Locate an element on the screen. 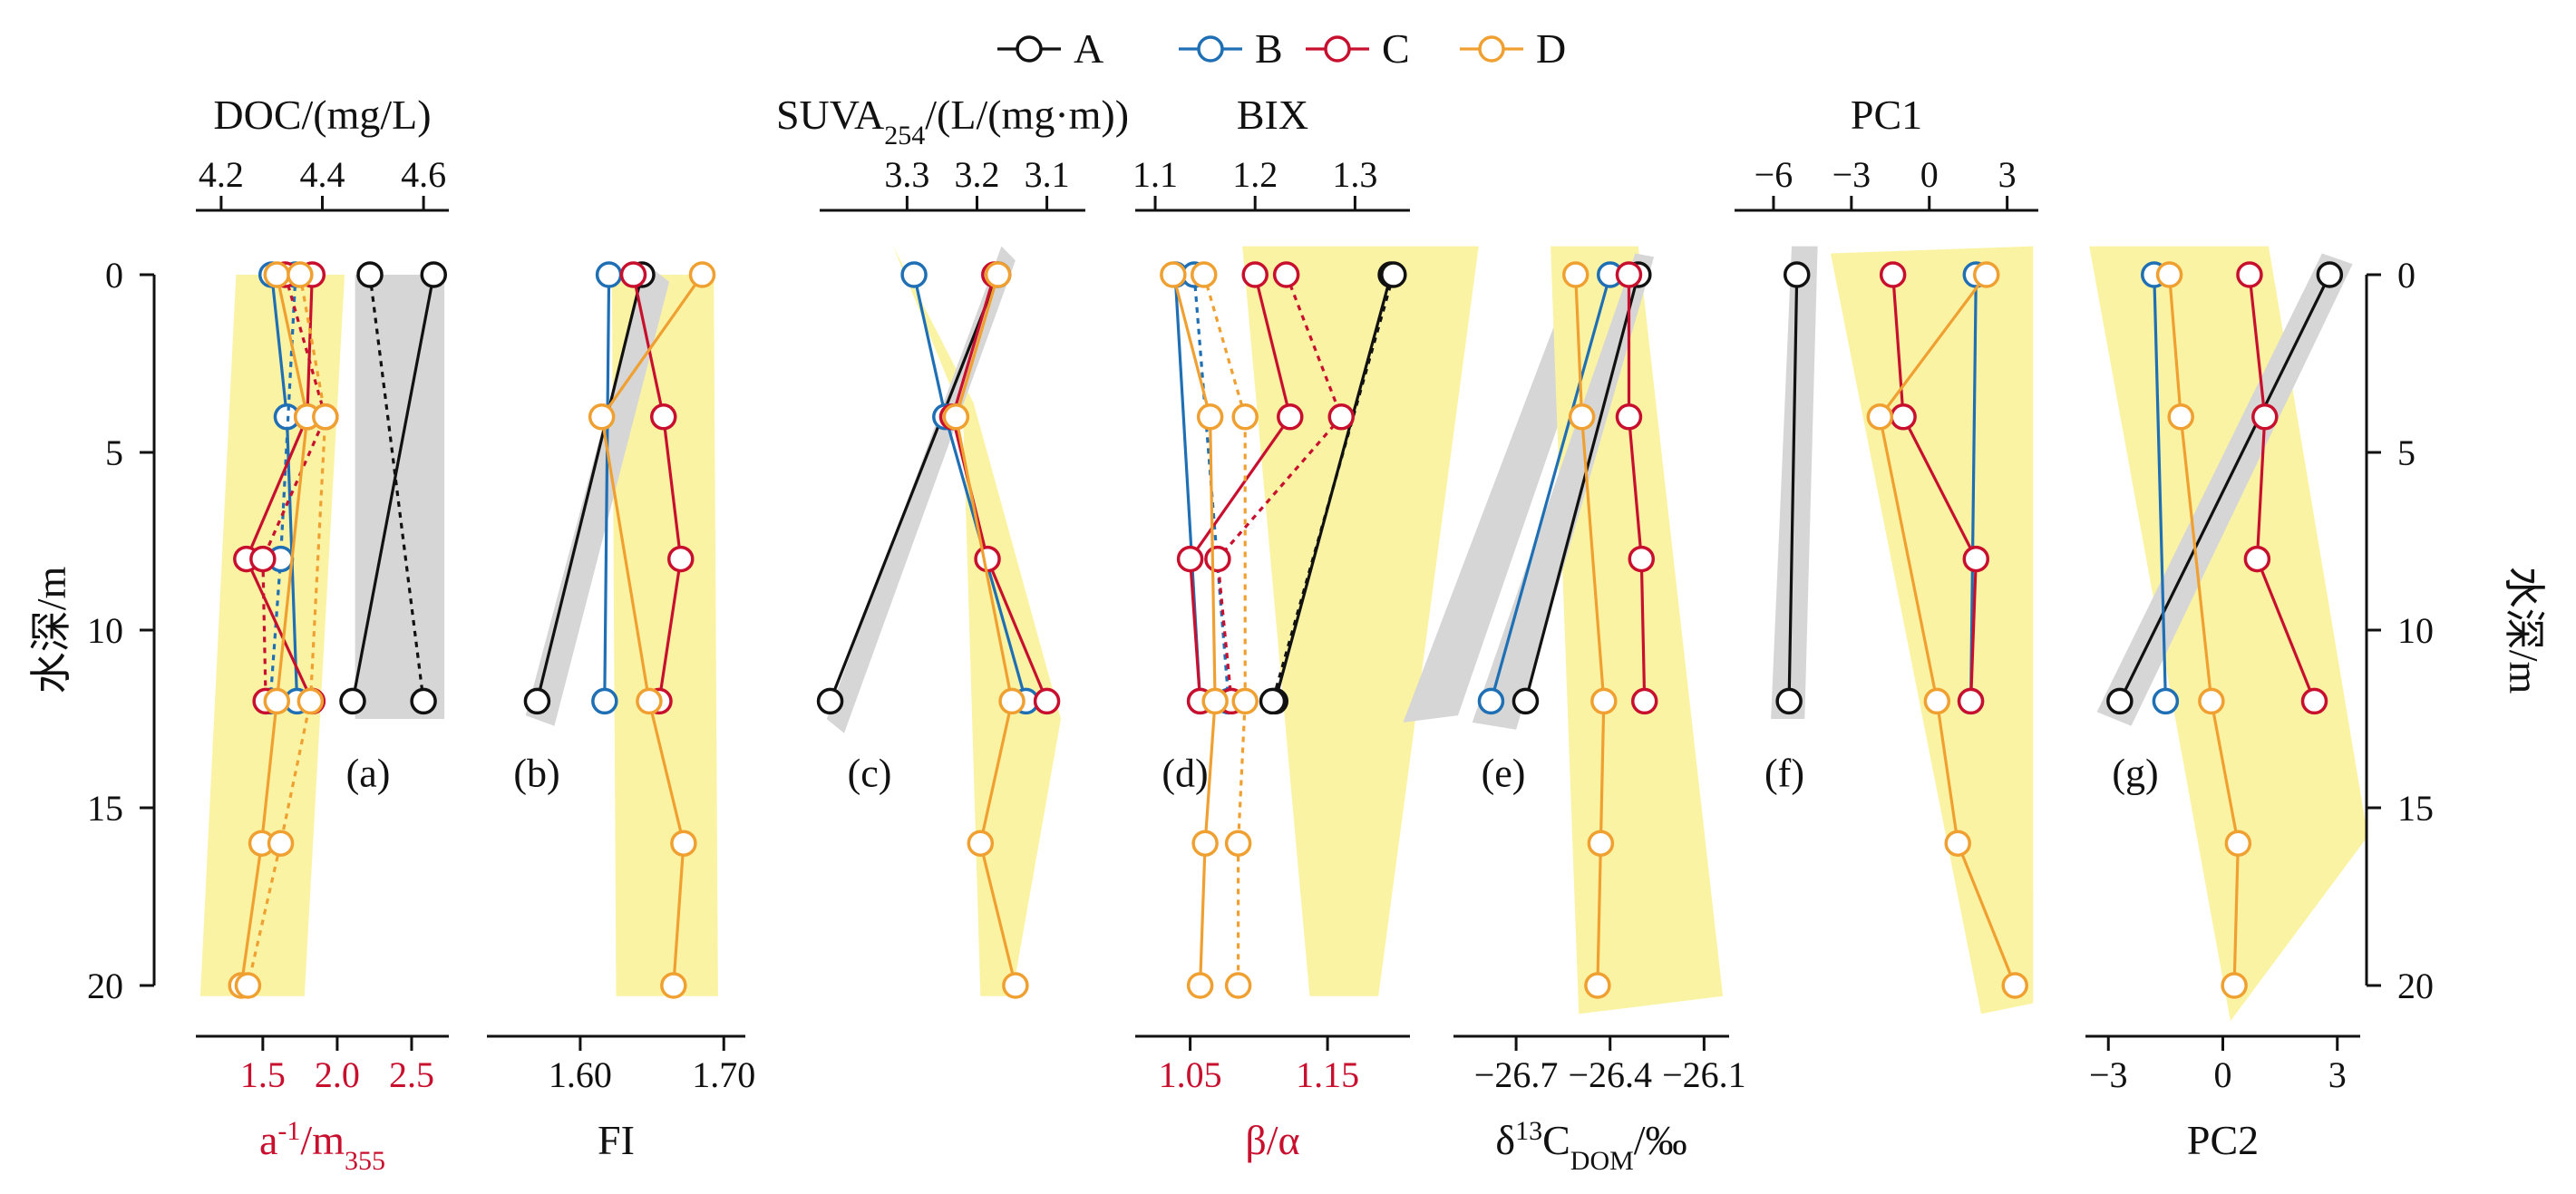  panel-2-top-axis-title-part: /(L/(mg·m)) is located at coordinates (1027, 115).